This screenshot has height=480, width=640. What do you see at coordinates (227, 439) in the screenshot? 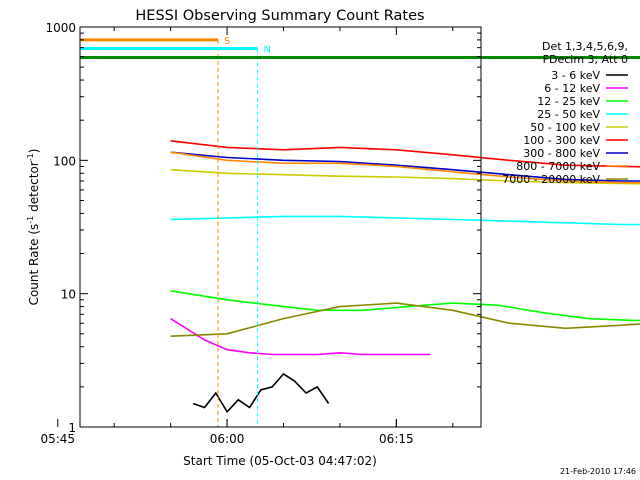
I see `x-tick-label-4: 06:00` at bounding box center [227, 439].